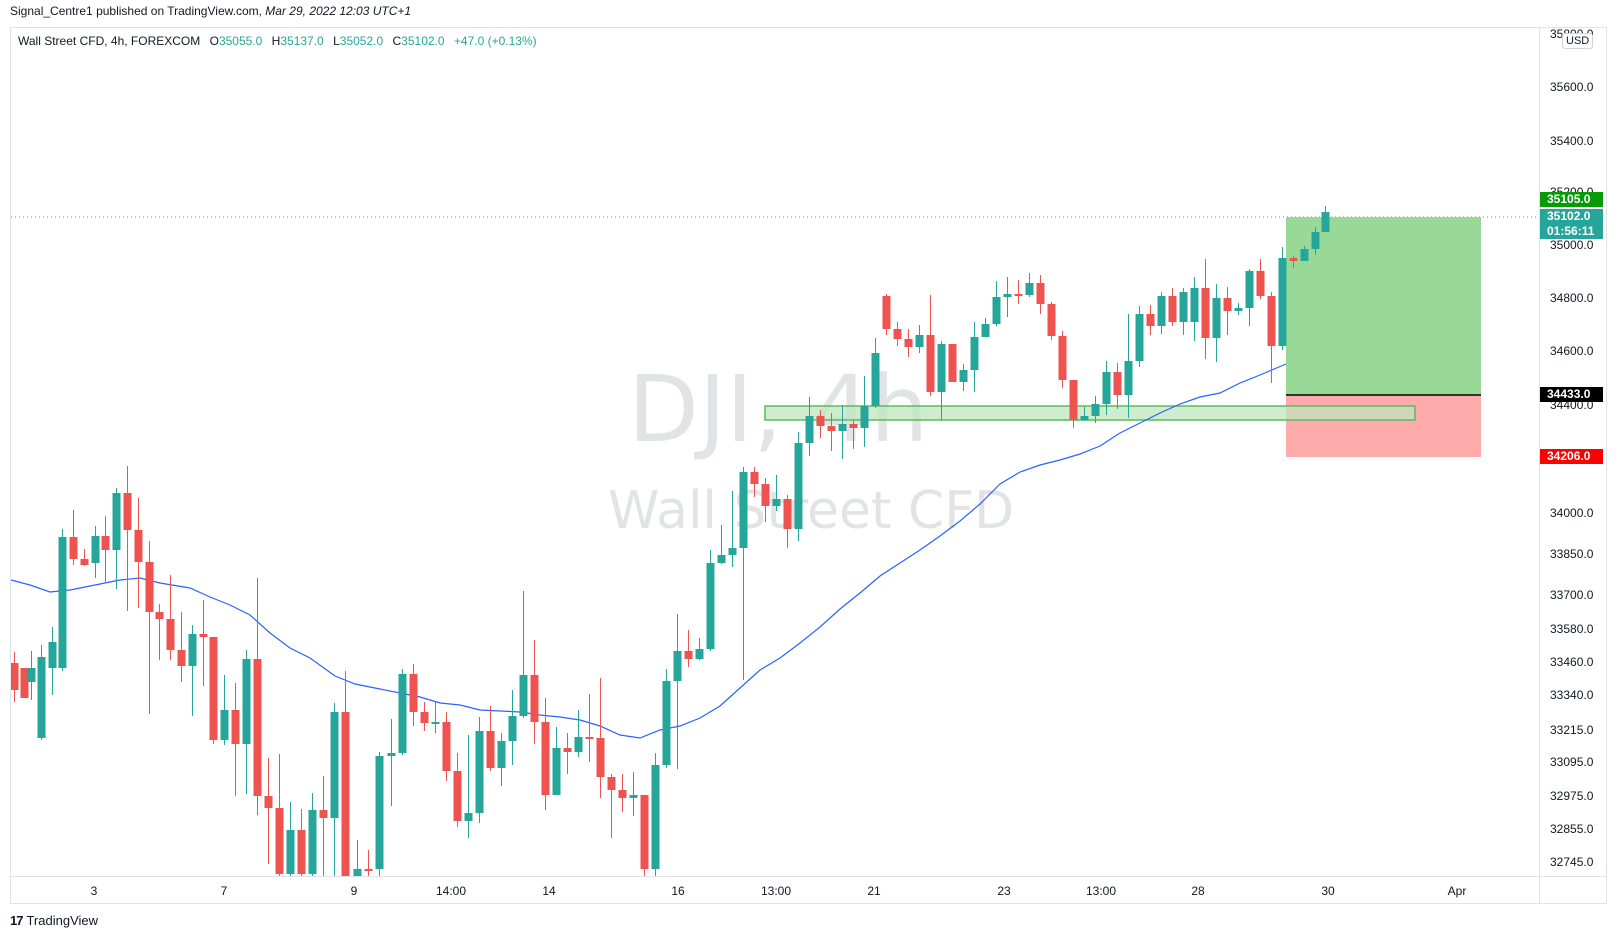 This screenshot has width=1617, height=939. Describe the element at coordinates (1572, 245) in the screenshot. I see `price-tick: 35000.0` at that location.